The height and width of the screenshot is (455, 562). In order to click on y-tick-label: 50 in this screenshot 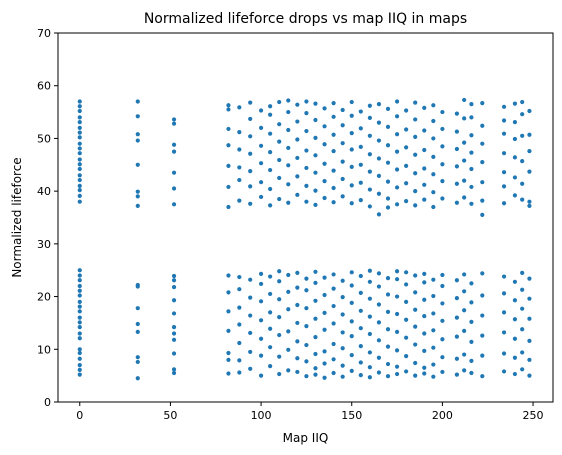, I will do `click(44, 138)`.